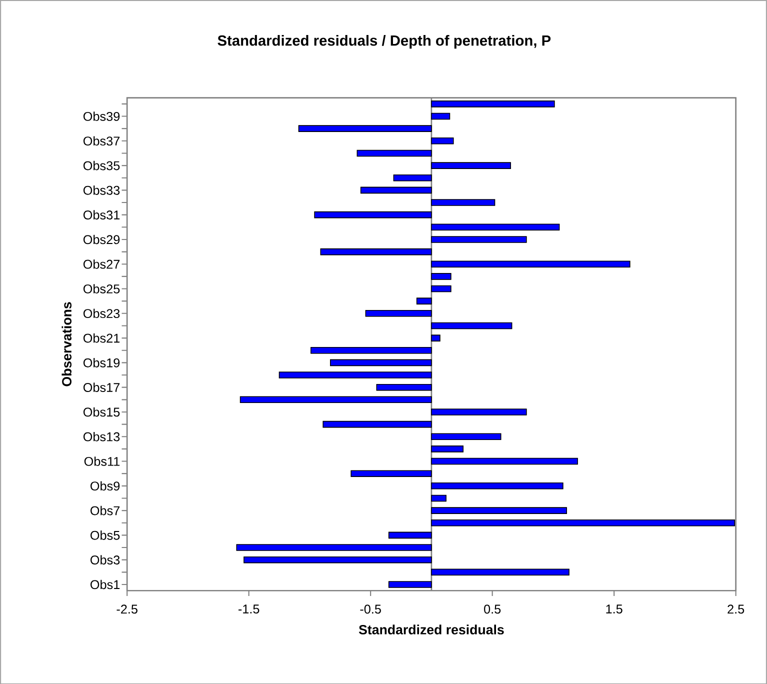  Describe the element at coordinates (101, 116) in the screenshot. I see `y-tick-label: Obs39` at that location.